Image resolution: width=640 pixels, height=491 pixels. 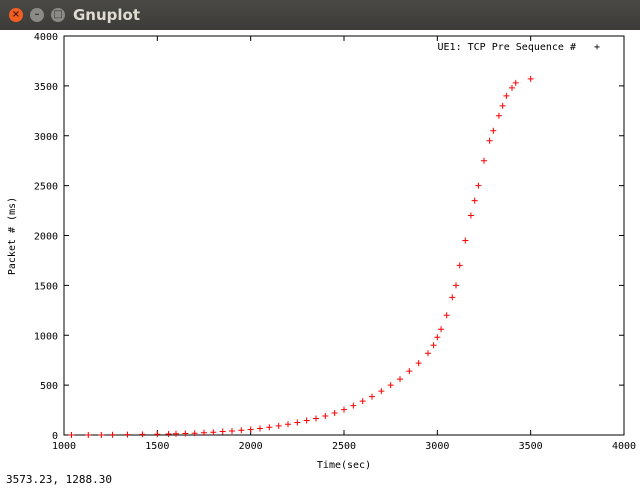 I want to click on x-tick-label: 1500, so click(x=157, y=446).